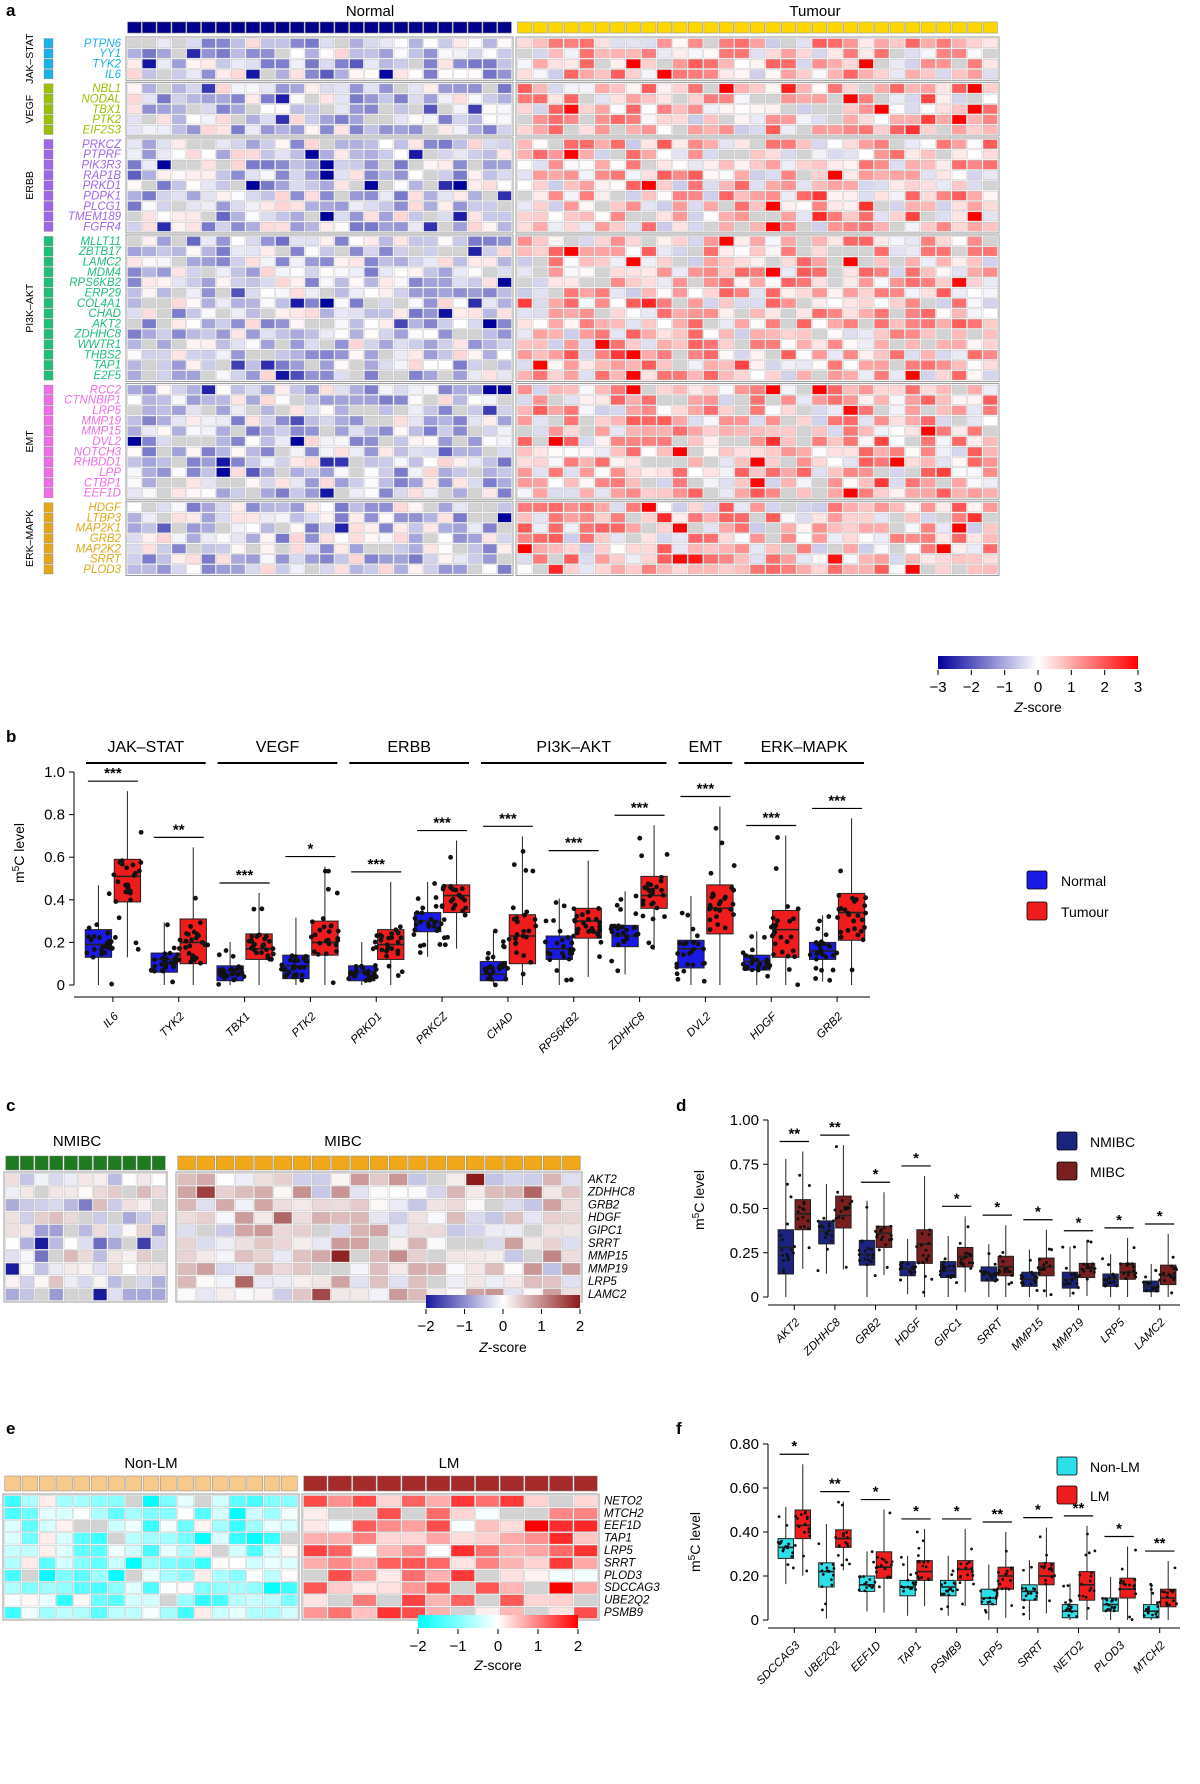 This screenshot has height=1784, width=1200. Describe the element at coordinates (820, 27) in the screenshot. I see `tumour-sample-bar` at that location.